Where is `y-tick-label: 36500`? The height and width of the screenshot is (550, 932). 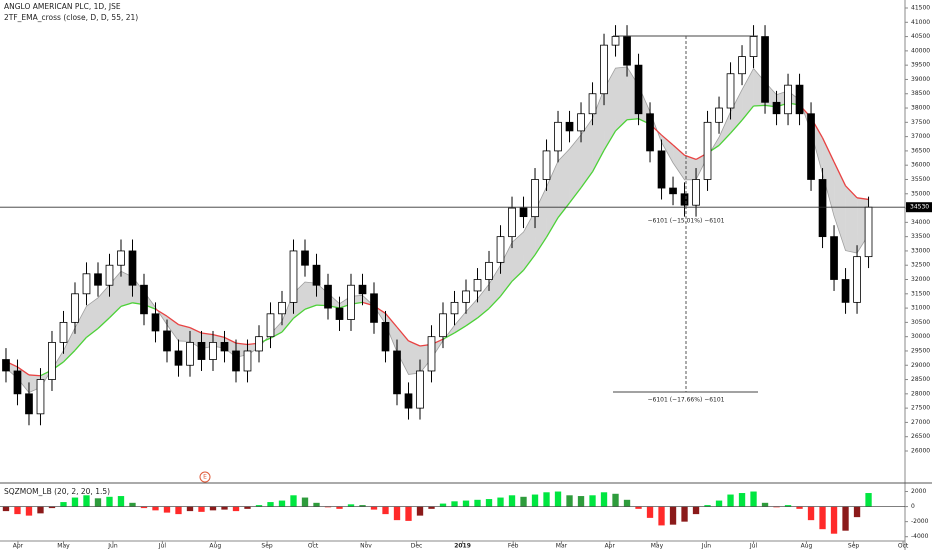
y-tick-label: 36500 is located at coordinates (920, 150).